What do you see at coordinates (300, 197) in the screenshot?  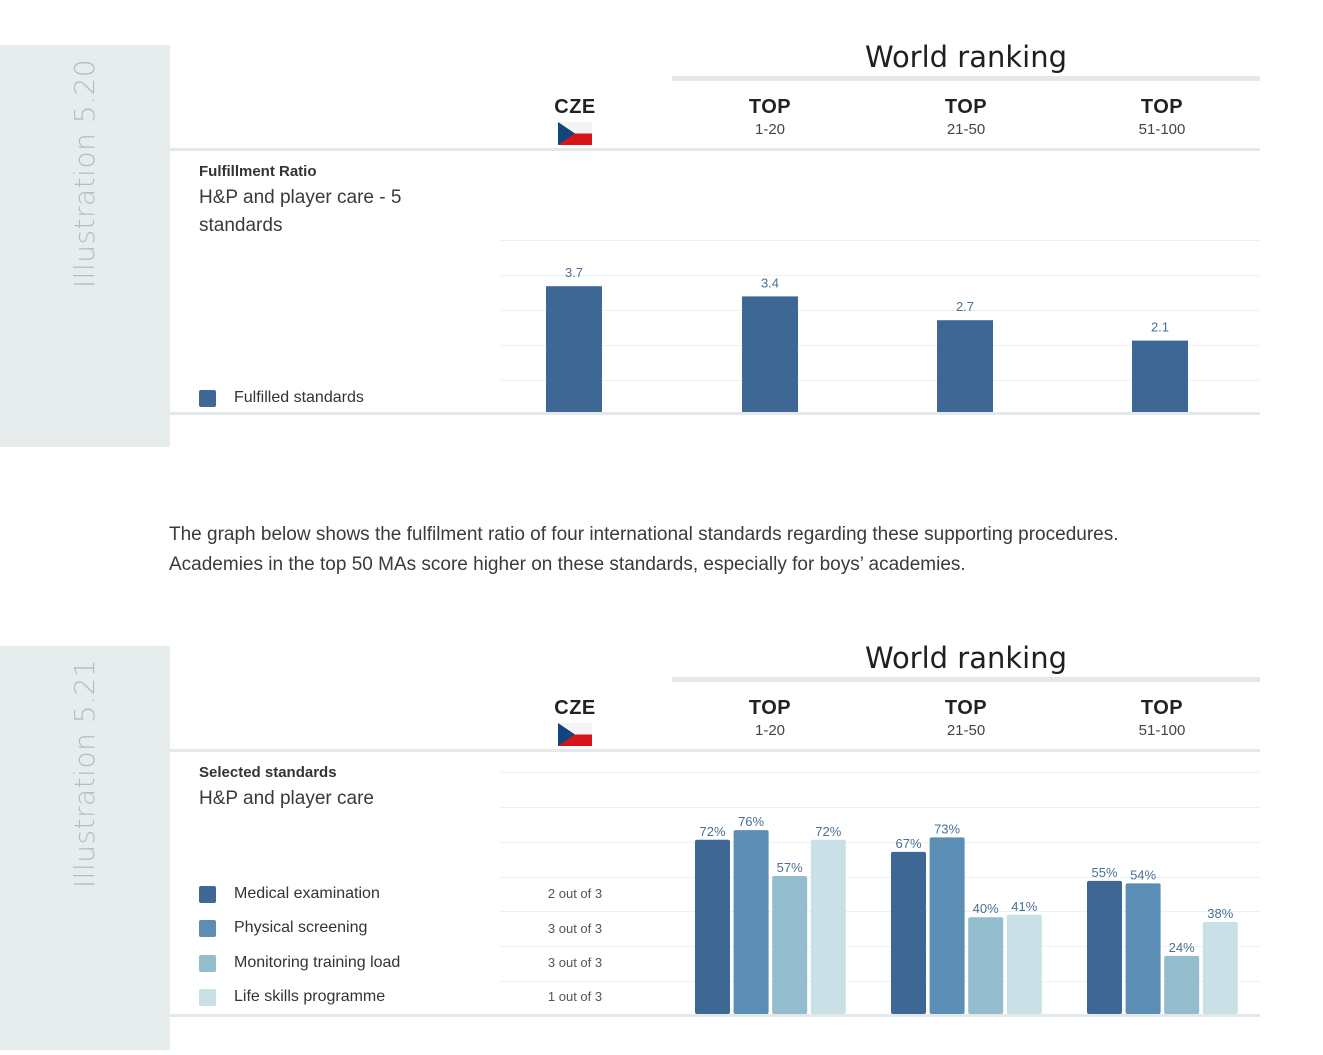 I see `section-subtitle-line: H&P and player care - 5` at bounding box center [300, 197].